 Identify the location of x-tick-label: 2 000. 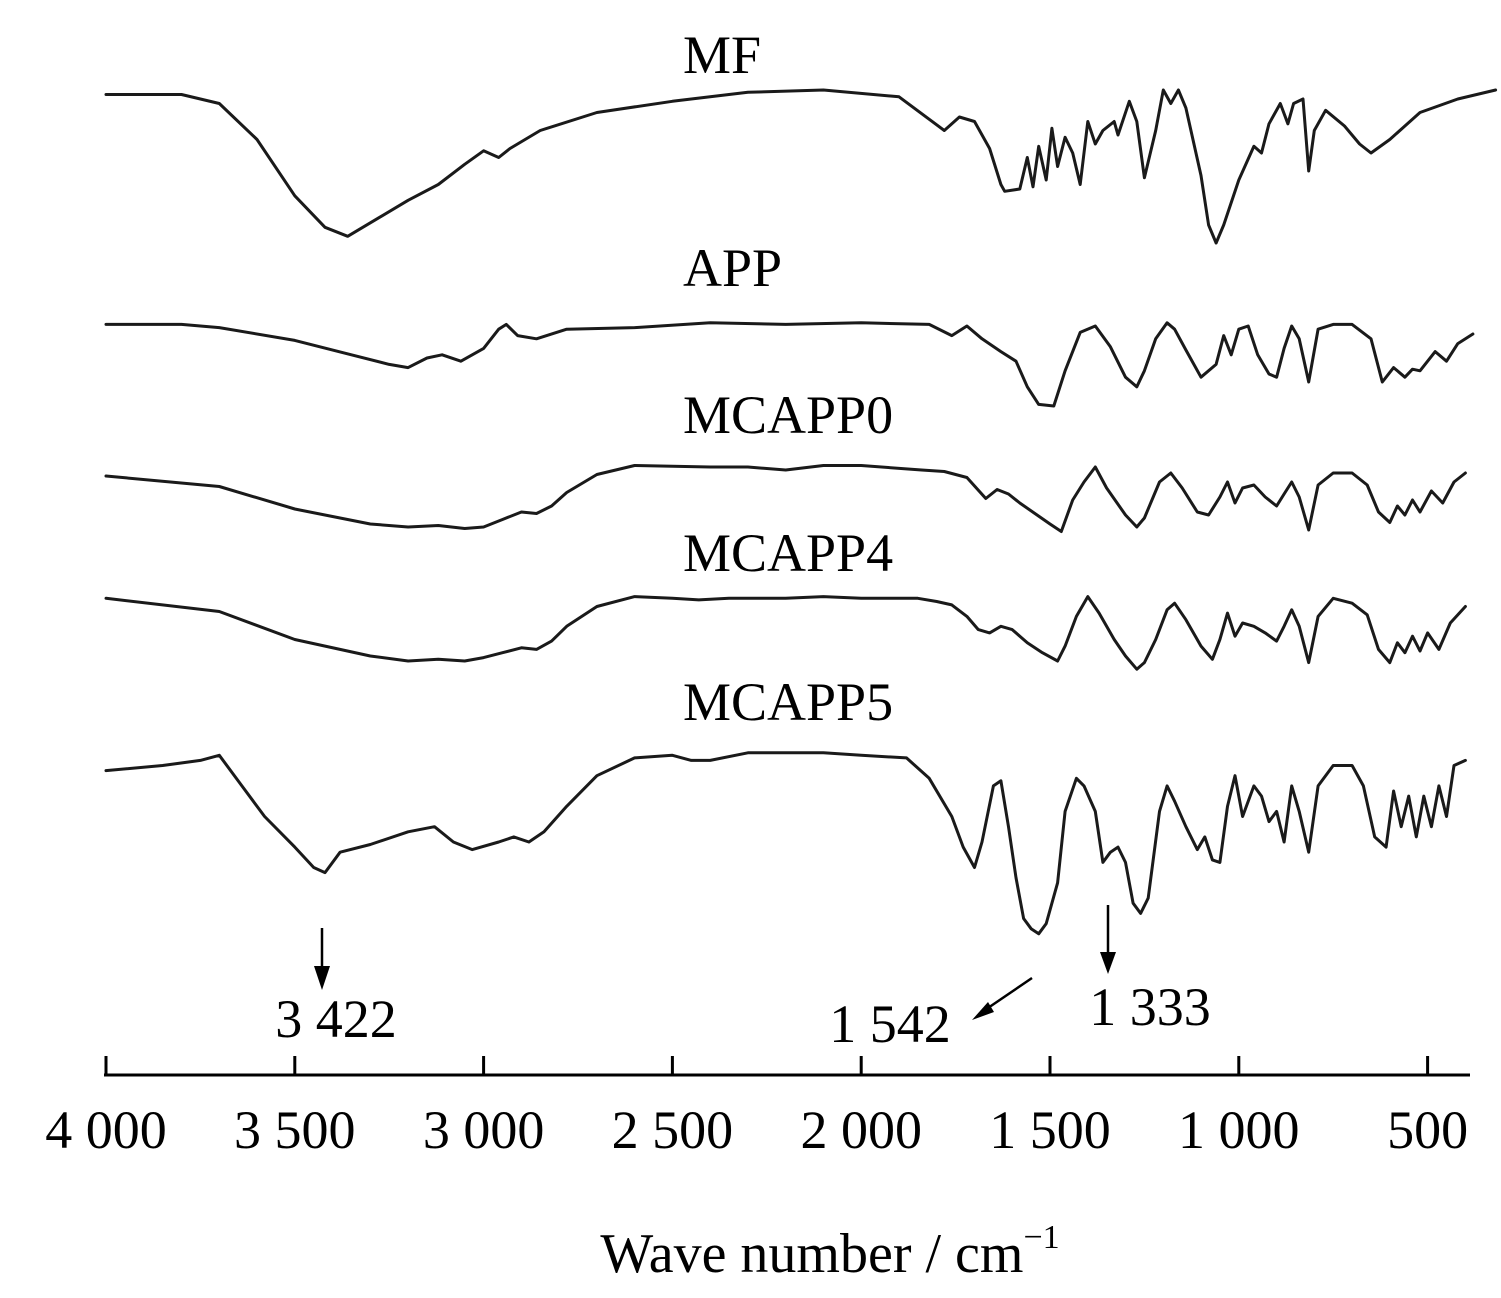
(861, 1130).